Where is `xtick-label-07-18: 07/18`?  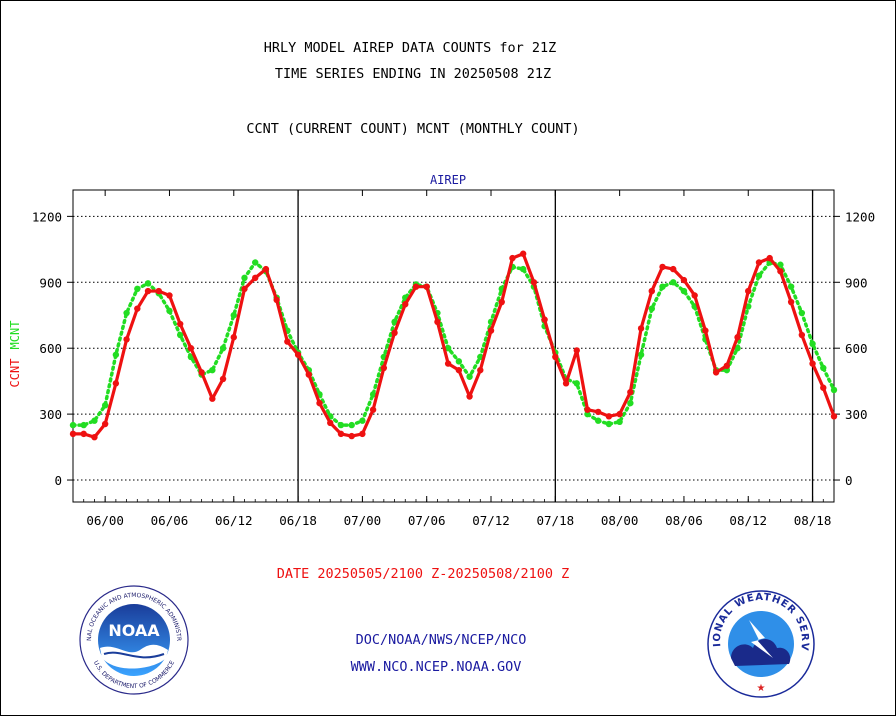 xtick-label-07-18: 07/18 is located at coordinates (556, 520).